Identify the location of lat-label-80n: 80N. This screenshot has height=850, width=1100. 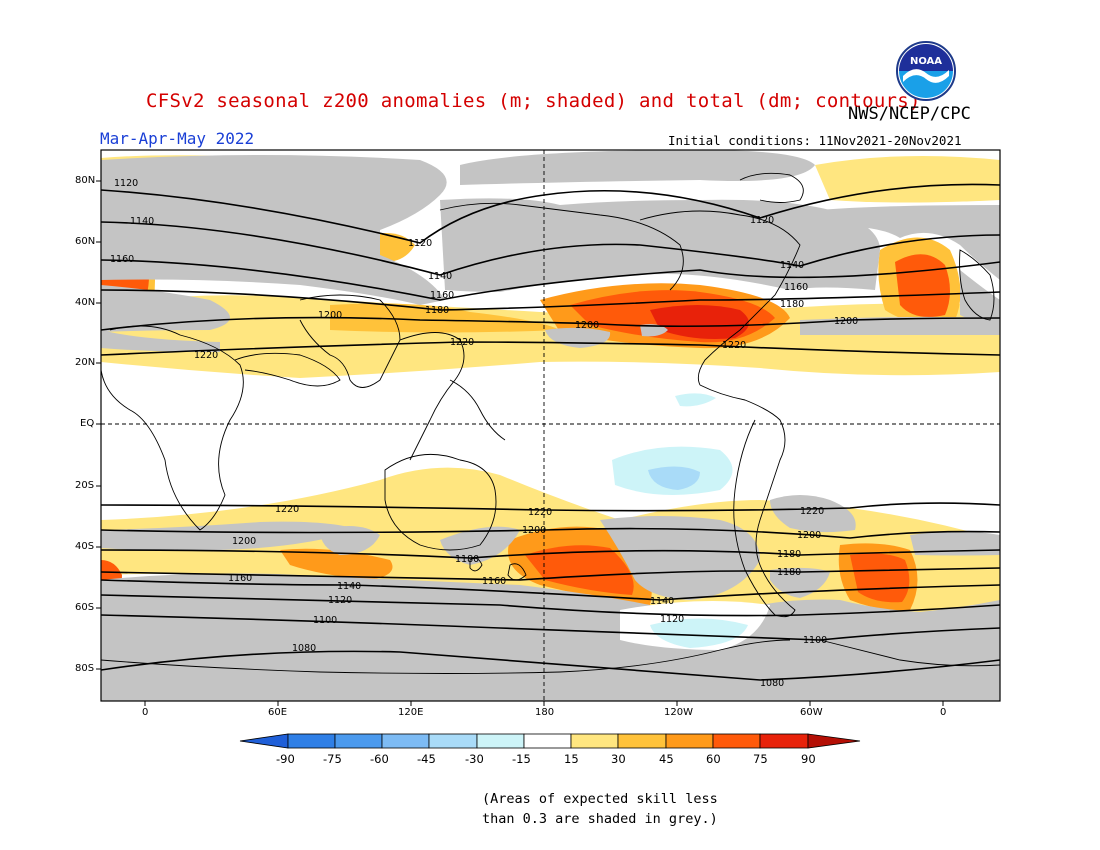
(85, 180).